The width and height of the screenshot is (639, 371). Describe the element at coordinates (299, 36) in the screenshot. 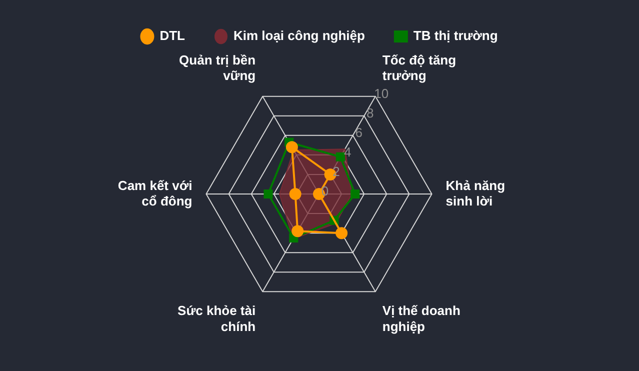

I see `legend-label: Kim loại công nghiệp` at that location.